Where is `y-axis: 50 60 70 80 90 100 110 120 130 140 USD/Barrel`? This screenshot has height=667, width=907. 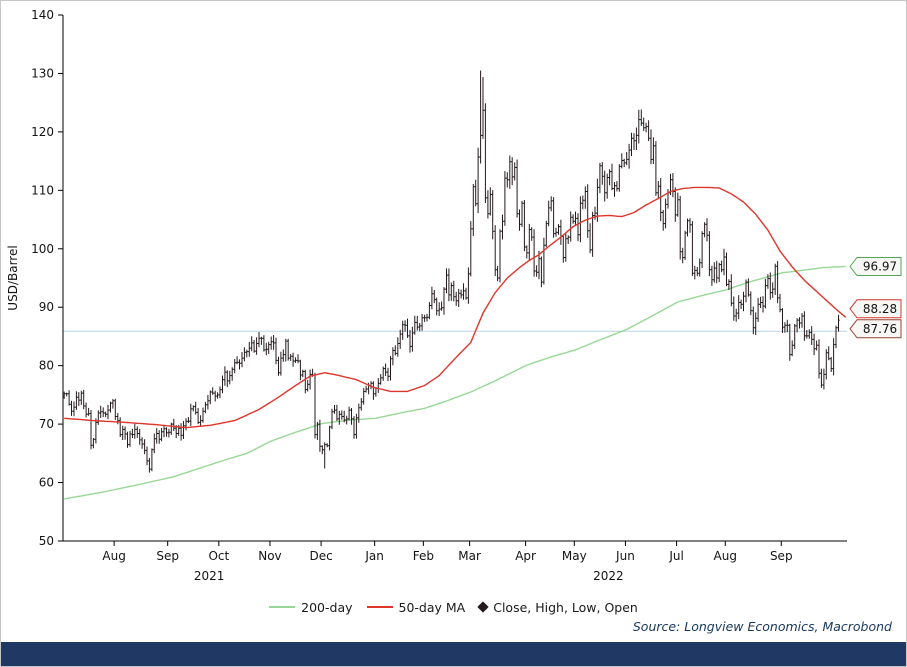
y-axis: 50 60 70 80 90 100 110 120 130 140 USD/Barrel is located at coordinates (35, 278).